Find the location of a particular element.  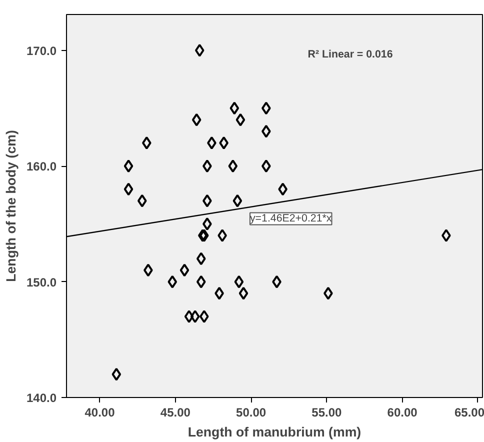

y-tick-label: 140.0 is located at coordinates (41, 398).